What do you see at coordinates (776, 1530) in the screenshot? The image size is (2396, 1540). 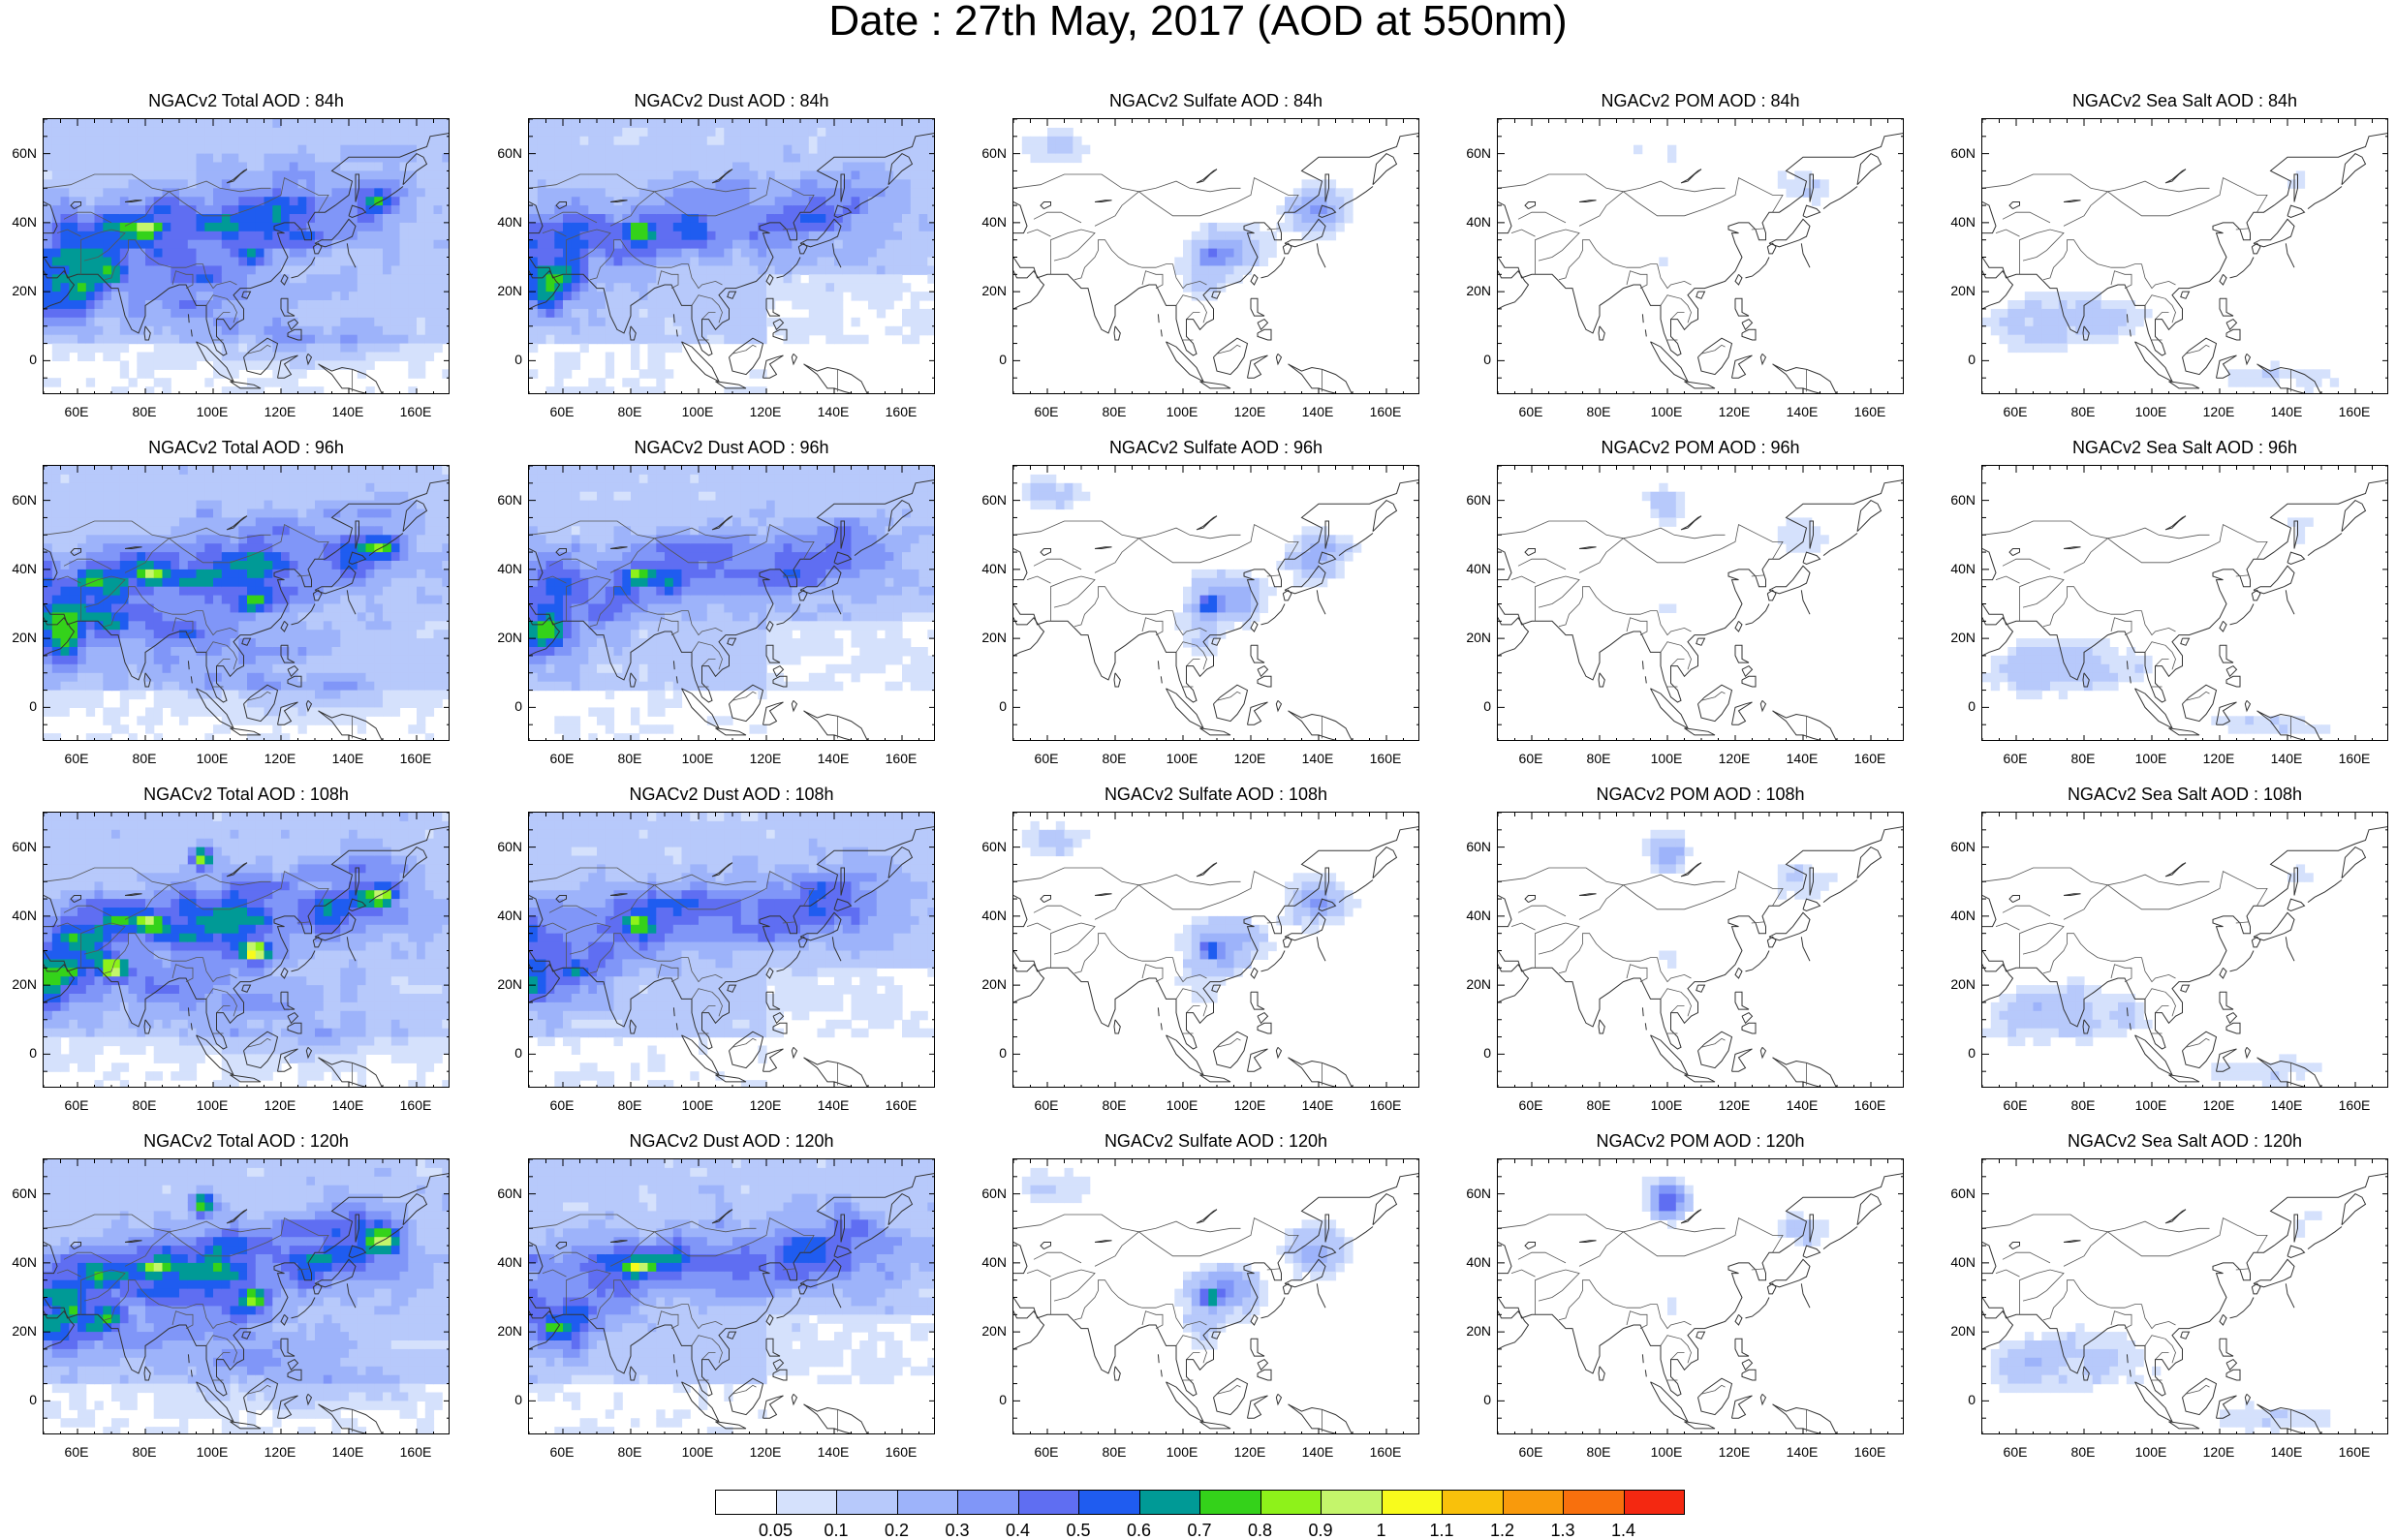 I see `colorbar-label: 0.05` at bounding box center [776, 1530].